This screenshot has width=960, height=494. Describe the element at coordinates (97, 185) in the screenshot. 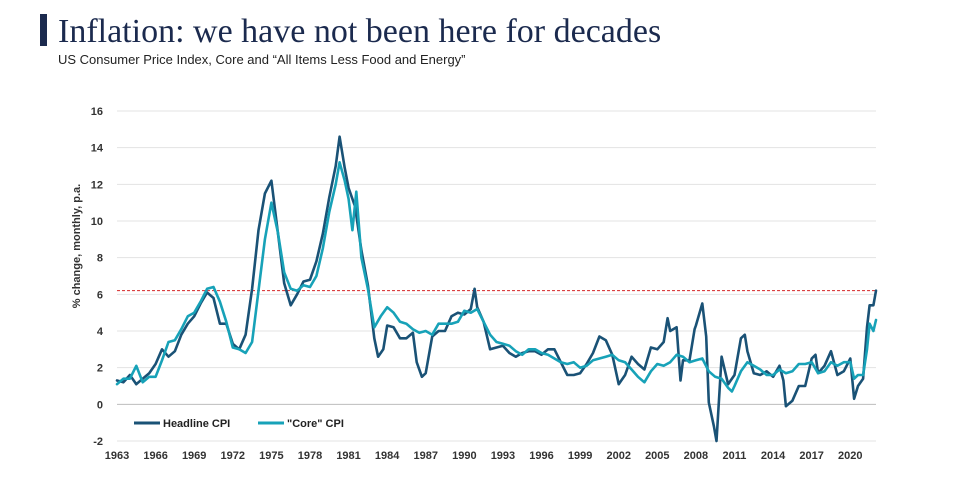

I see `y-tick-label: 12` at that location.